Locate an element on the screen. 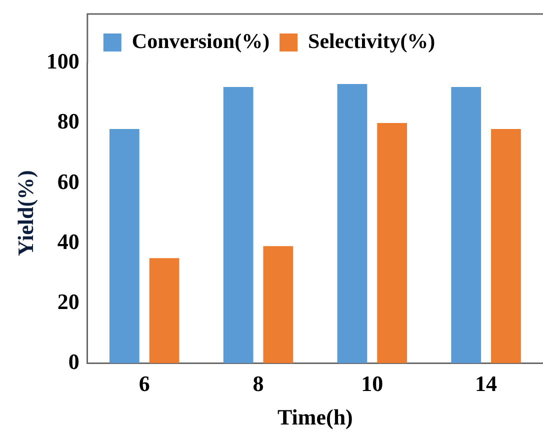 Image resolution: width=543 pixels, height=436 pixels. x-axis-title: Time(h) is located at coordinates (315, 417).